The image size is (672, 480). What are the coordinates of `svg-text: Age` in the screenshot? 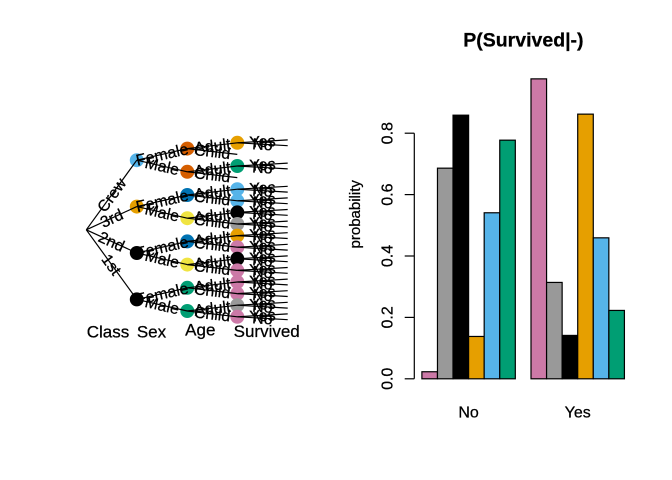 It's located at (200, 329).